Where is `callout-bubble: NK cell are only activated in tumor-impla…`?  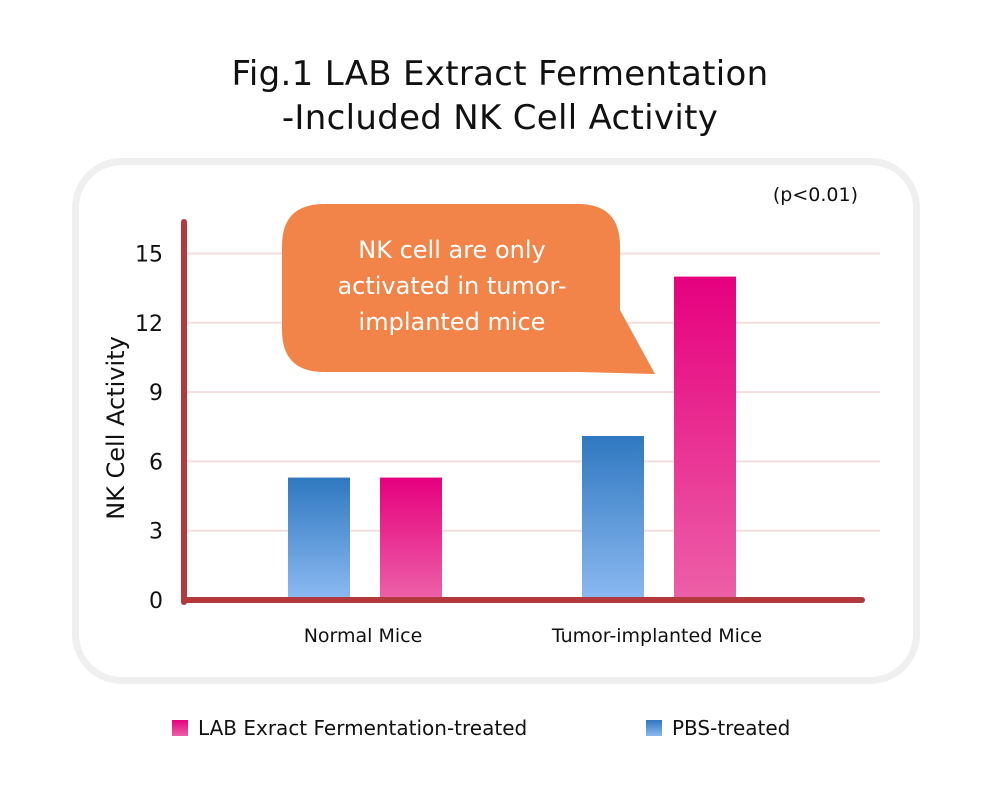
callout-bubble: NK cell are only activated in tumor-impla… is located at coordinates (468, 289).